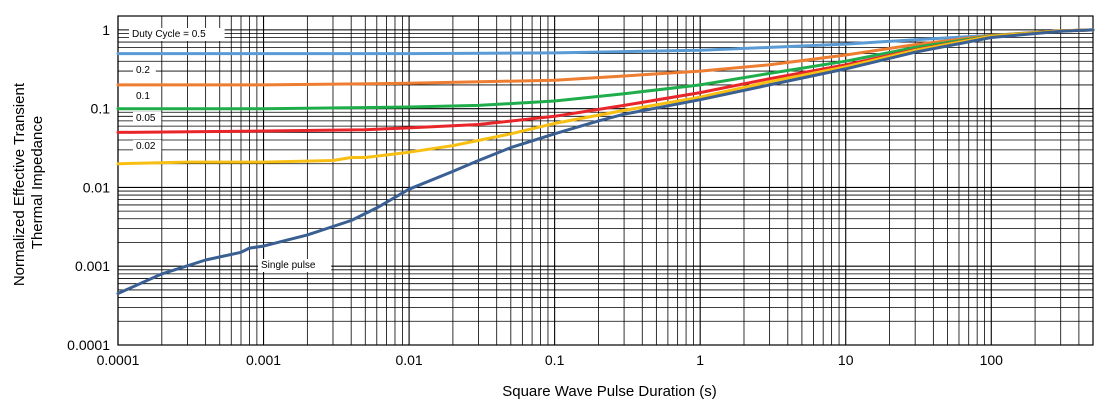  What do you see at coordinates (106, 30) in the screenshot?
I see `y-tick-label: 1` at bounding box center [106, 30].